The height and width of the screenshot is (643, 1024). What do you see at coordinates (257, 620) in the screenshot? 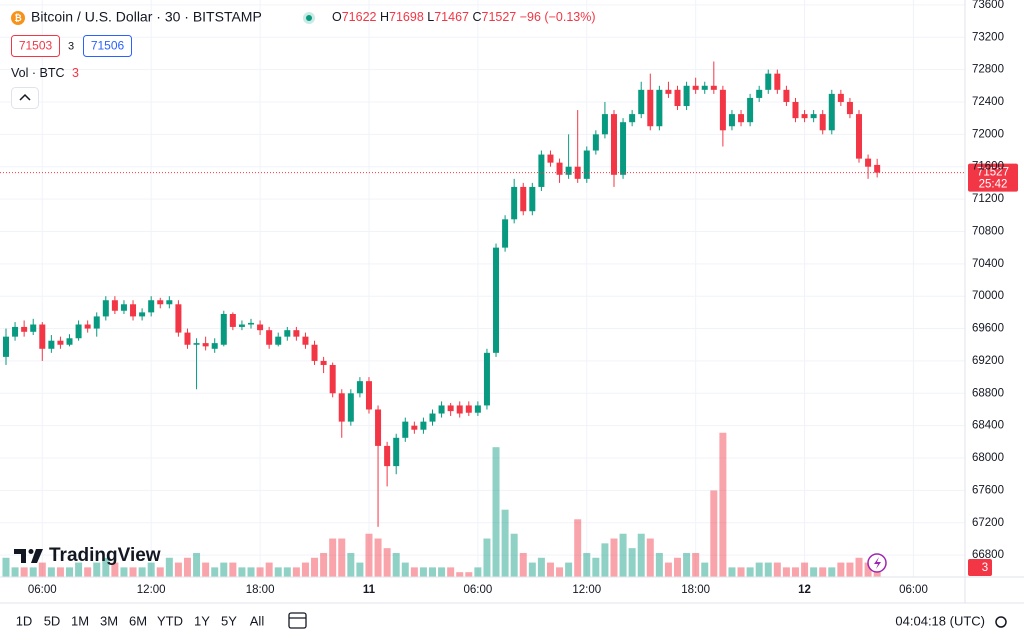
I see `timeframe-button: All` at bounding box center [257, 620].